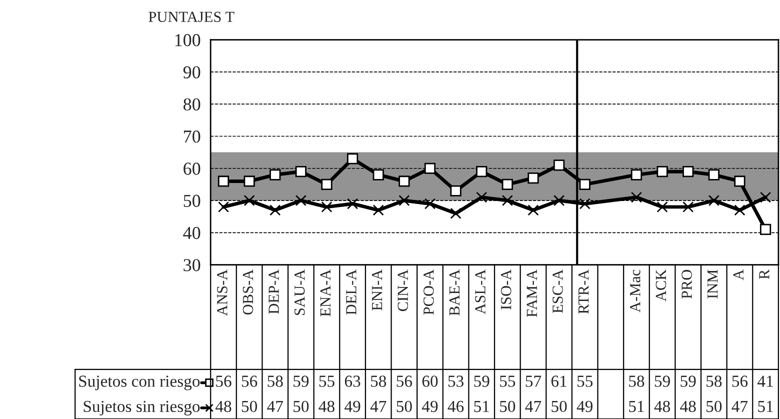 This screenshot has height=419, width=780. Describe the element at coordinates (139, 383) in the screenshot. I see `legend-label: Sujetos con riesgo` at that location.